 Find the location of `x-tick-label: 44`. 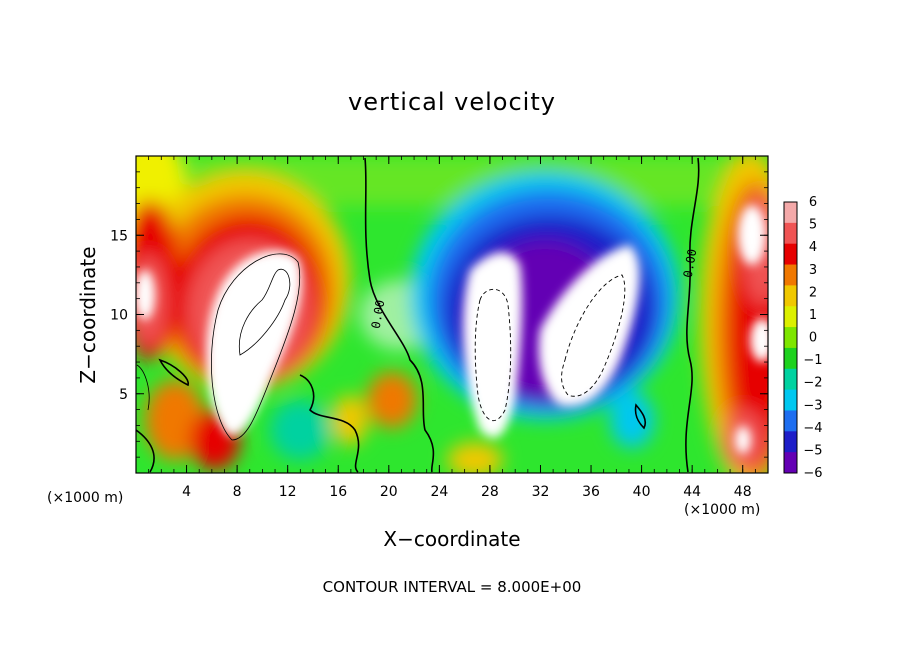

x-tick-label: 44 is located at coordinates (692, 492).